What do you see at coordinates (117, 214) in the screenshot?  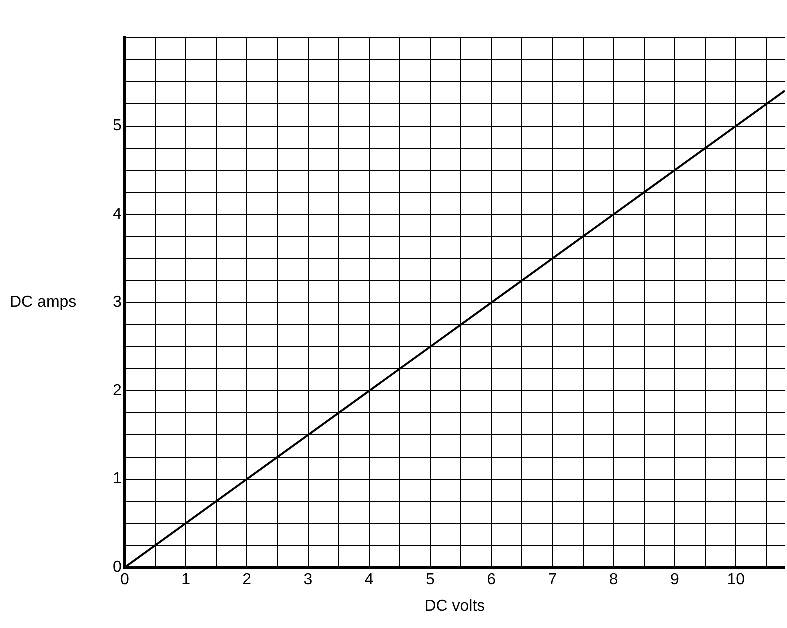 I see `y-tick-label: 4` at bounding box center [117, 214].